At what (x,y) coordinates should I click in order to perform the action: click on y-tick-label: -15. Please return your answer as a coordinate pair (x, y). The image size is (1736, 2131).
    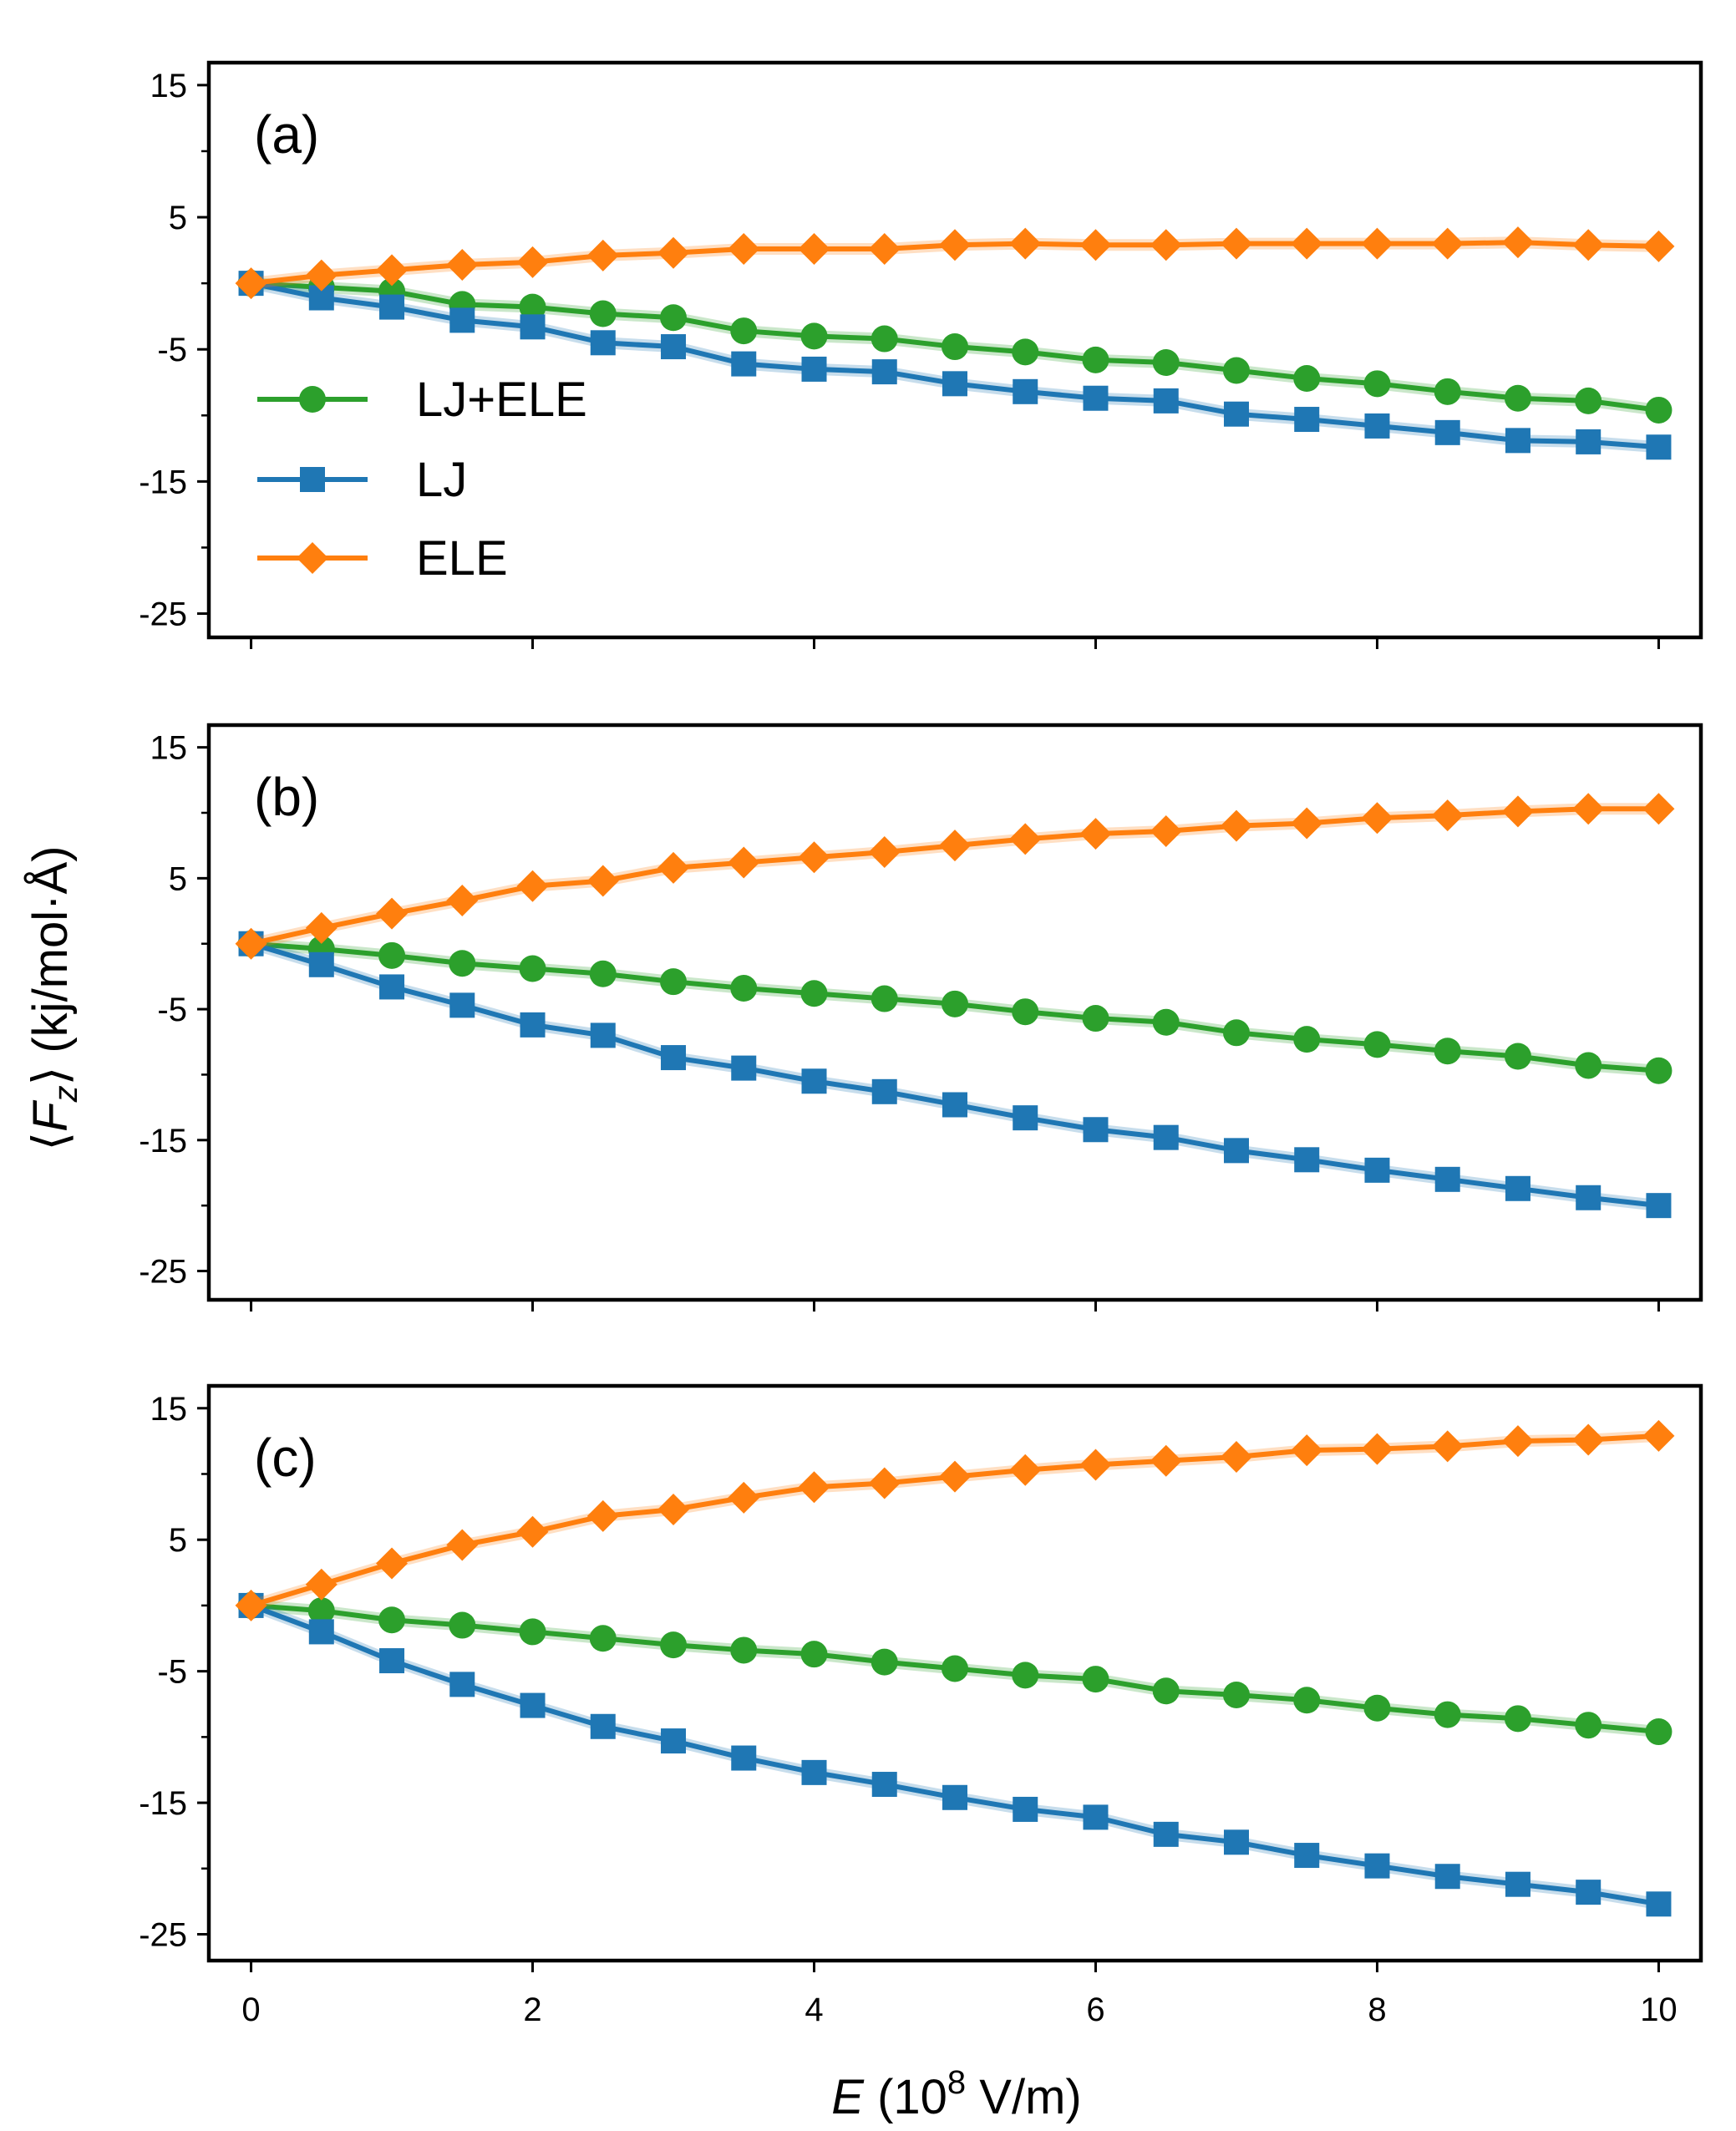
    Looking at the image, I should click on (163, 1141).